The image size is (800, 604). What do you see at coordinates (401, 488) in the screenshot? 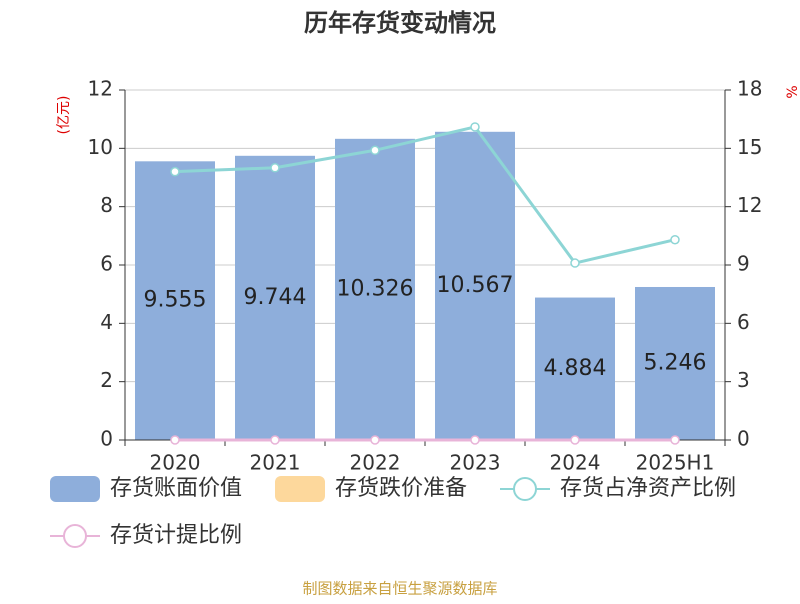
I see `legend-label: 存货跌价准备` at bounding box center [401, 488].